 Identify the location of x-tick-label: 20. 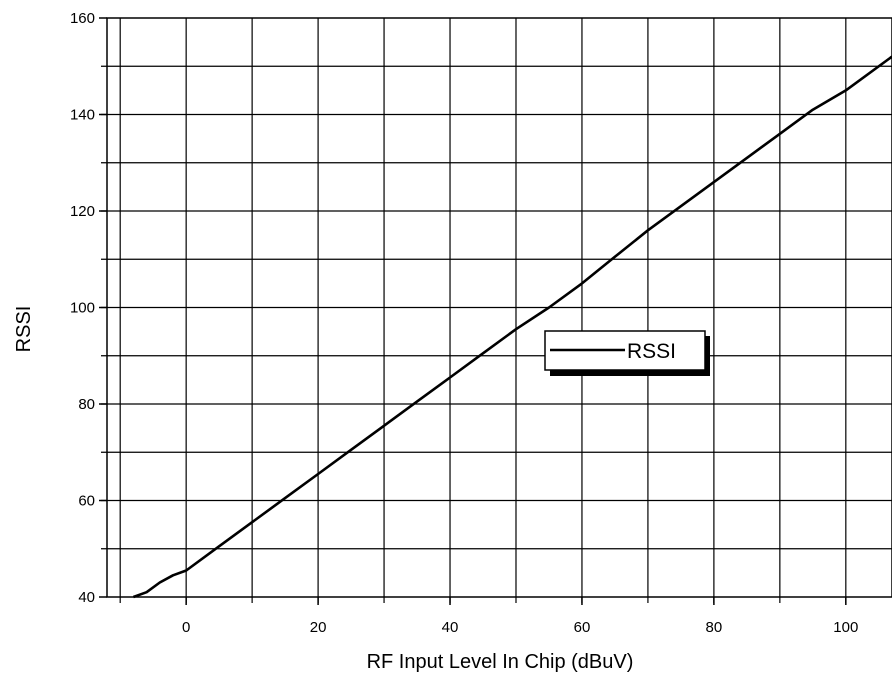
(318, 627).